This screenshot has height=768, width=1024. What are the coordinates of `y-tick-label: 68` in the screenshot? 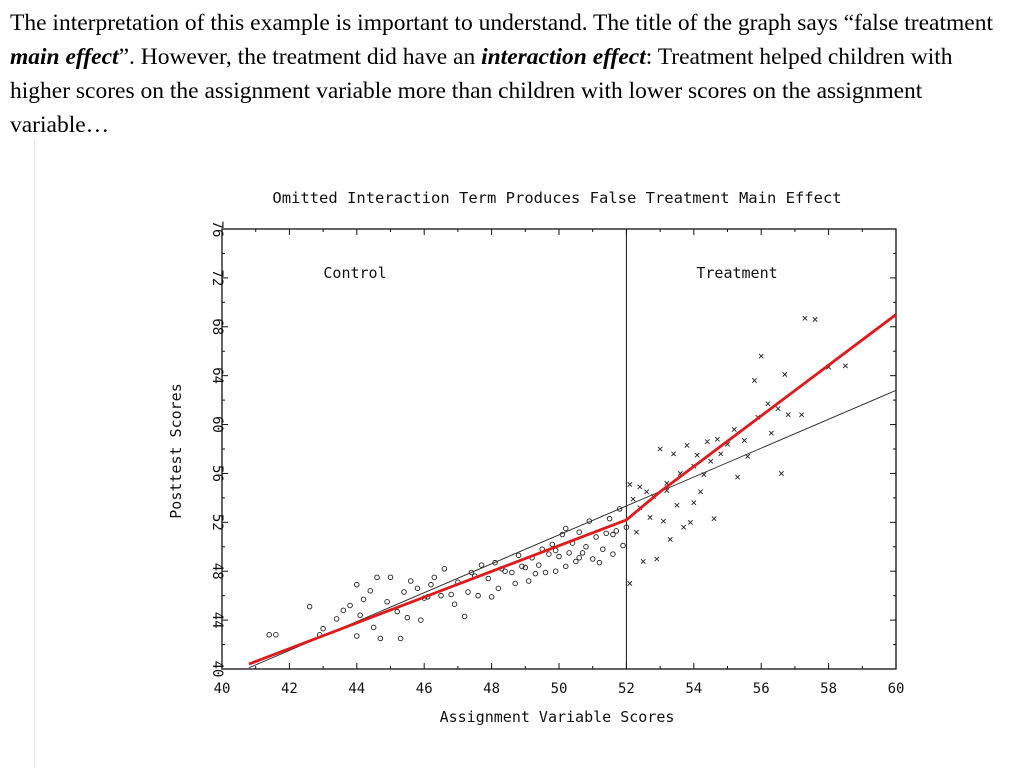 It's located at (217, 326).